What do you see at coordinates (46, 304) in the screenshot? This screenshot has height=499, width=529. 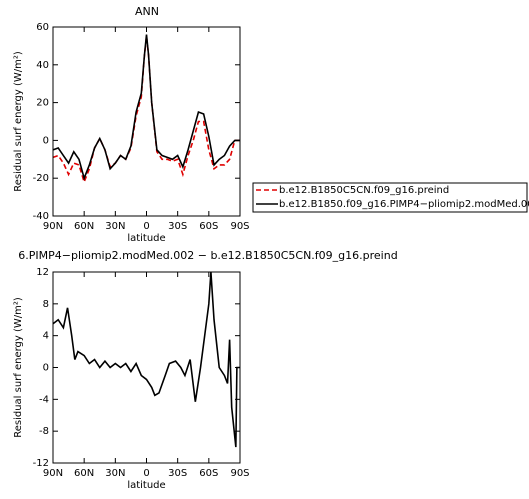 I see `y-tick-label: 8` at bounding box center [46, 304].